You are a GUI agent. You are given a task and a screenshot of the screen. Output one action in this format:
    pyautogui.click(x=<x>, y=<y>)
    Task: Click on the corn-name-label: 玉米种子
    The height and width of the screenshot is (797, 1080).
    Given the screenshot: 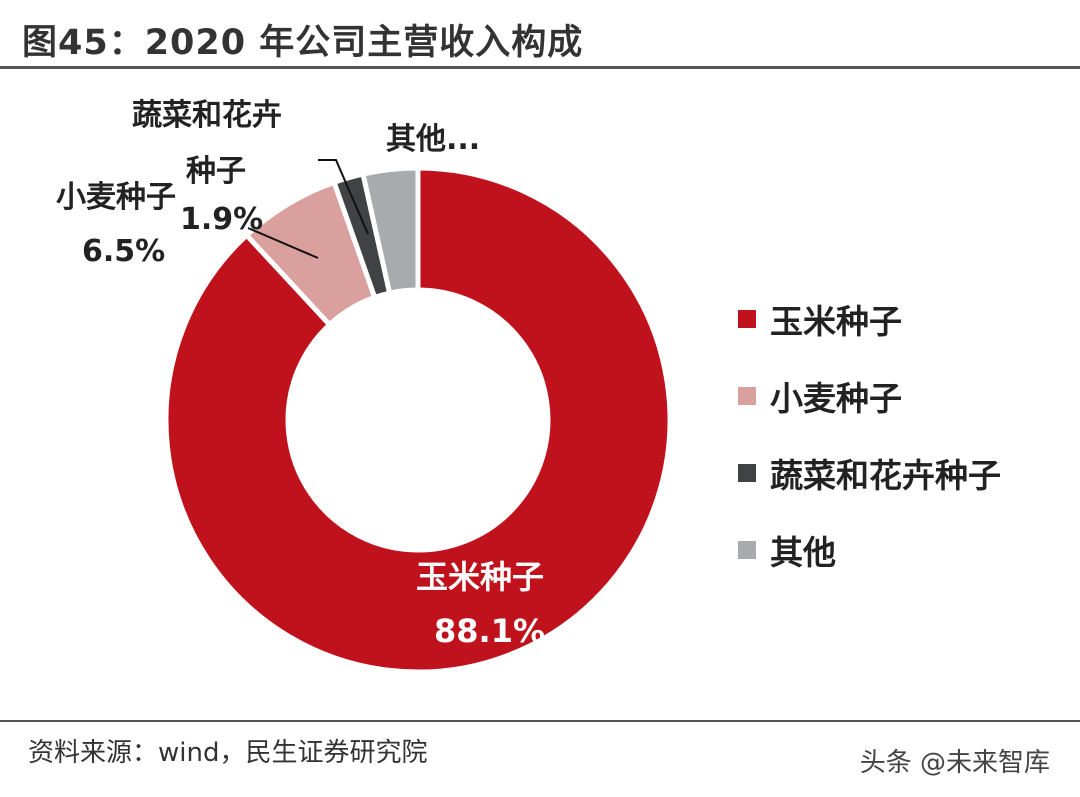 What is the action you would take?
    pyautogui.click(x=480, y=577)
    